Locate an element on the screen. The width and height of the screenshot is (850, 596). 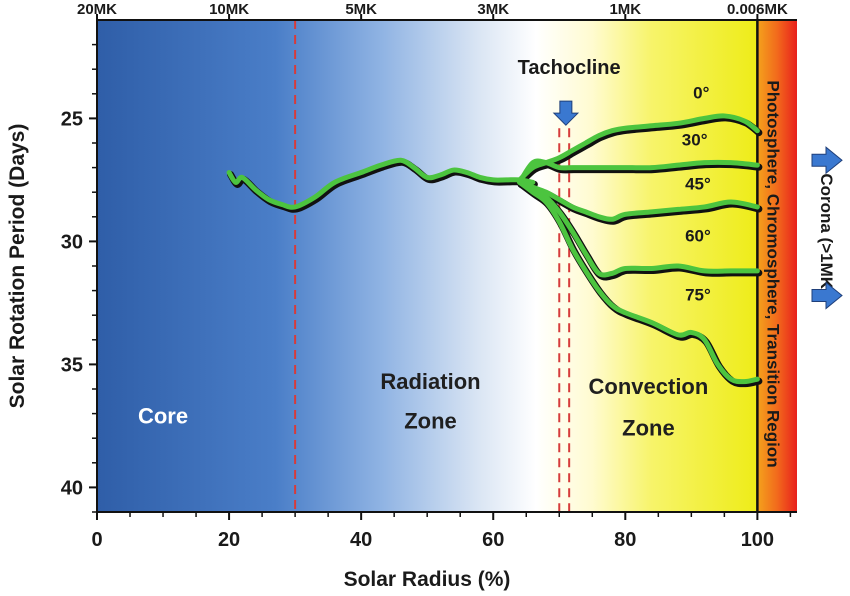
top-tick-label: 1MK is located at coordinates (625, 9).